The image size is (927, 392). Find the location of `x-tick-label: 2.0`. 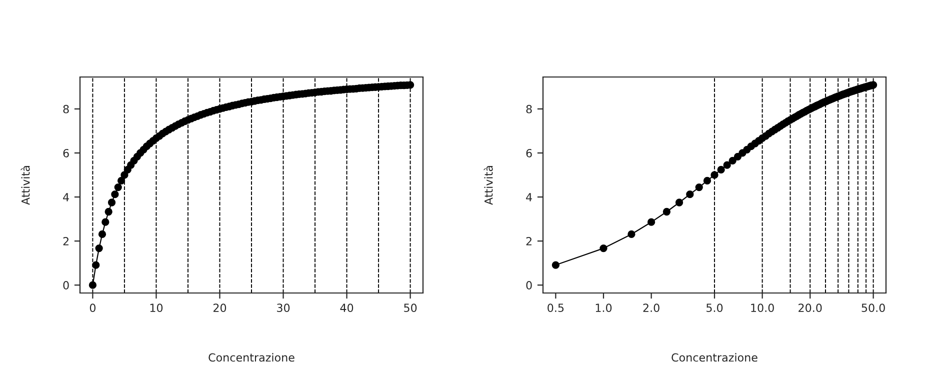

x-tick-label: 2.0 is located at coordinates (651, 308).